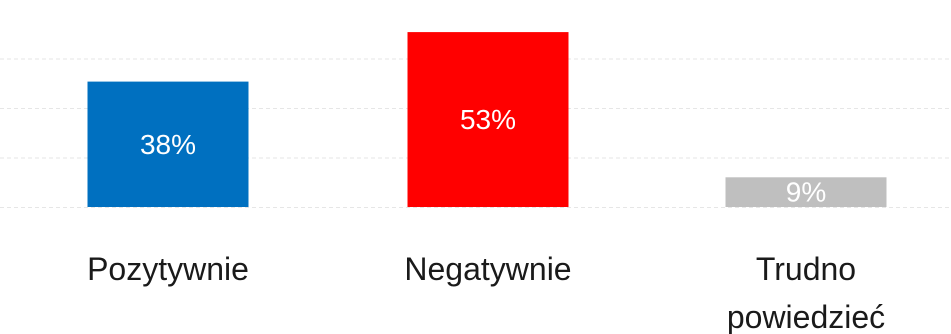  Describe the element at coordinates (806, 316) in the screenshot. I see `category-label: powiedzieć` at that location.